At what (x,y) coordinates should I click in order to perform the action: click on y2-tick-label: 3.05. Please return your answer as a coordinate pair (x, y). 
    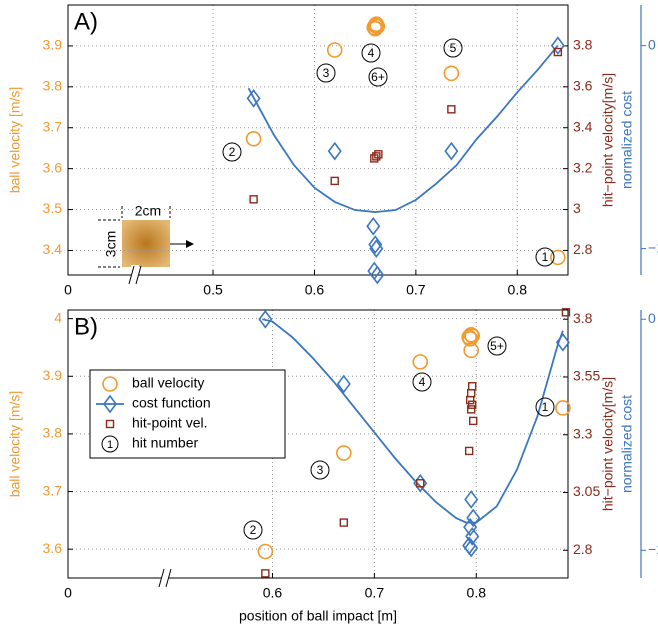
    Looking at the image, I should click on (586, 491).